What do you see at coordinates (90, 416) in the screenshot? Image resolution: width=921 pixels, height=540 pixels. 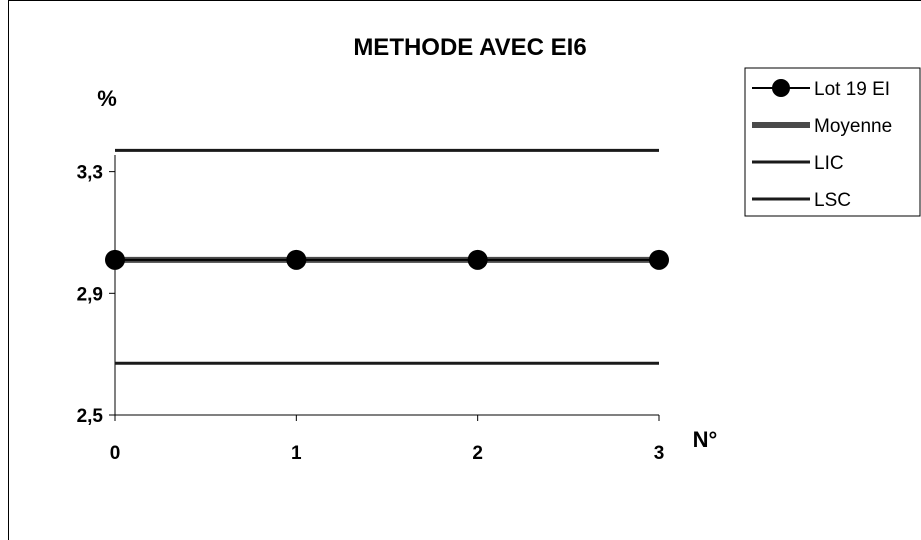 I see `y-tick-label: 2,5` at bounding box center [90, 416].